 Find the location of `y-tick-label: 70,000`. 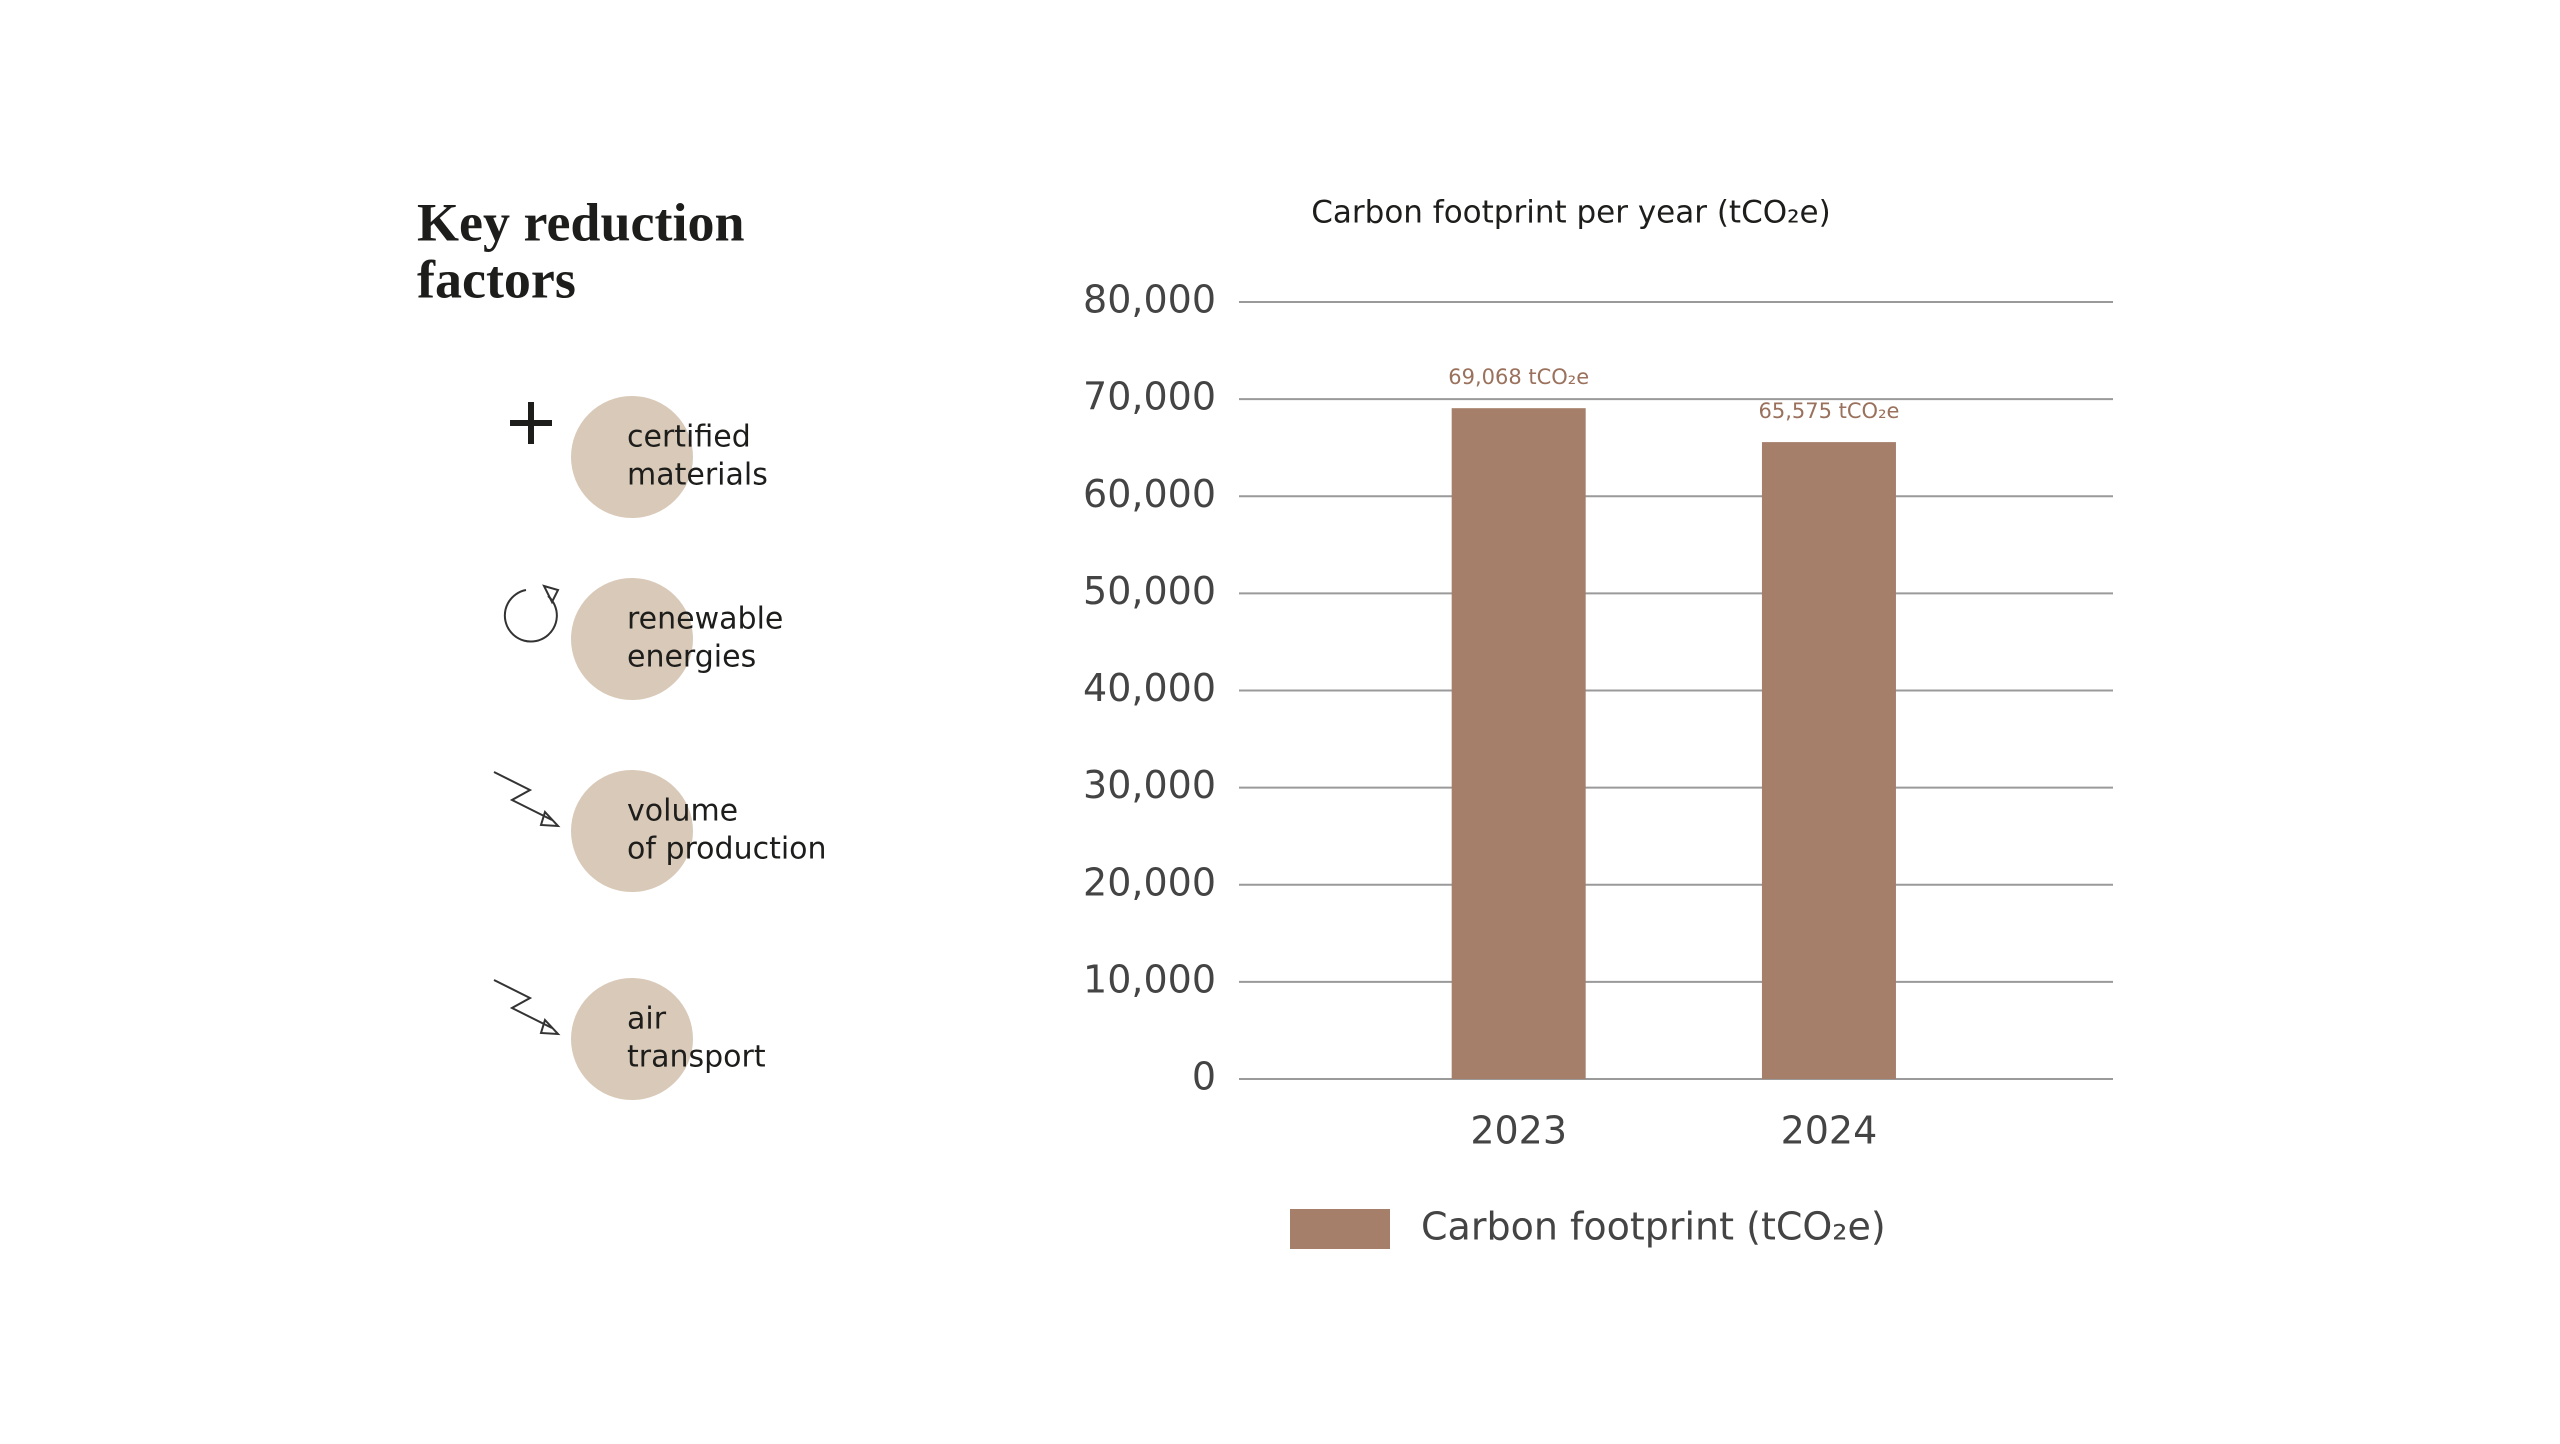

y-tick-label: 70,000 is located at coordinates (1149, 397).